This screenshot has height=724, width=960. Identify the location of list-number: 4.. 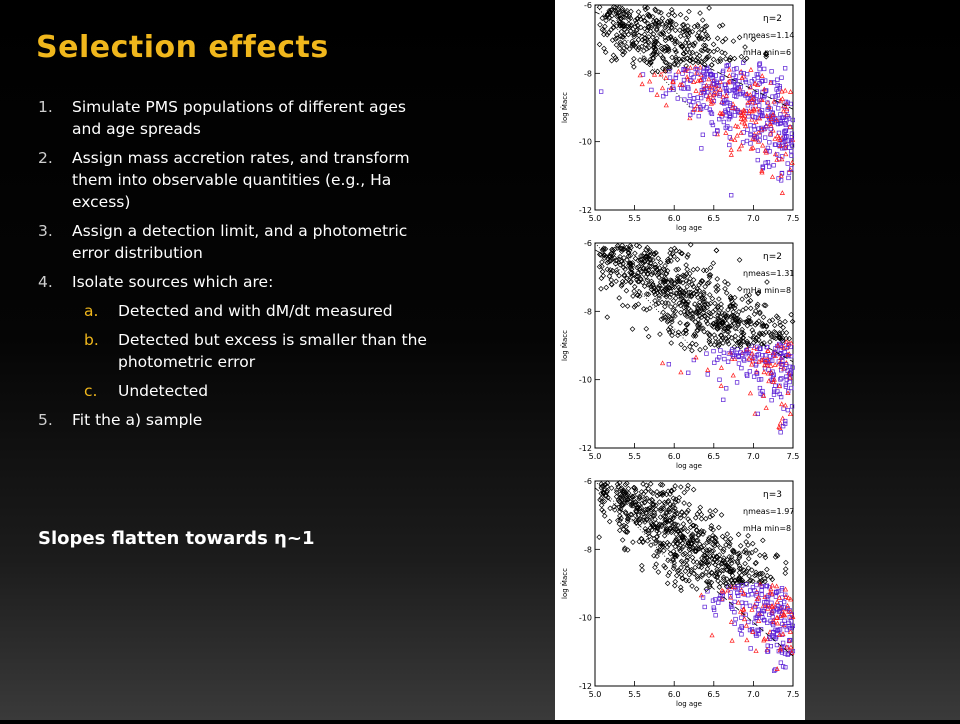
(45, 282).